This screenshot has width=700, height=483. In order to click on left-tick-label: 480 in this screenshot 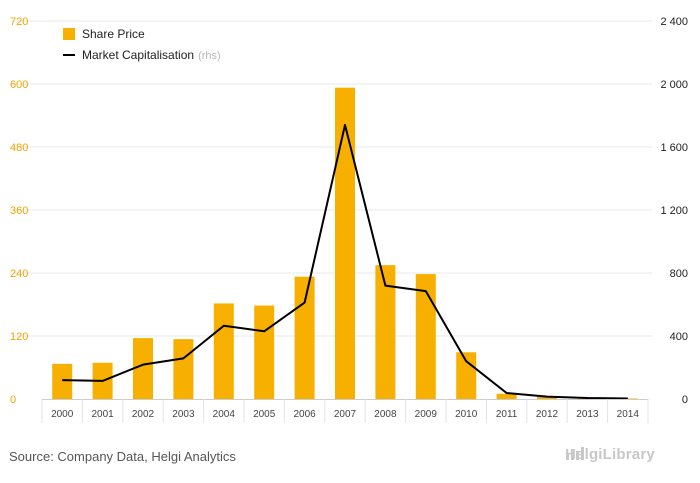, I will do `click(19, 148)`.